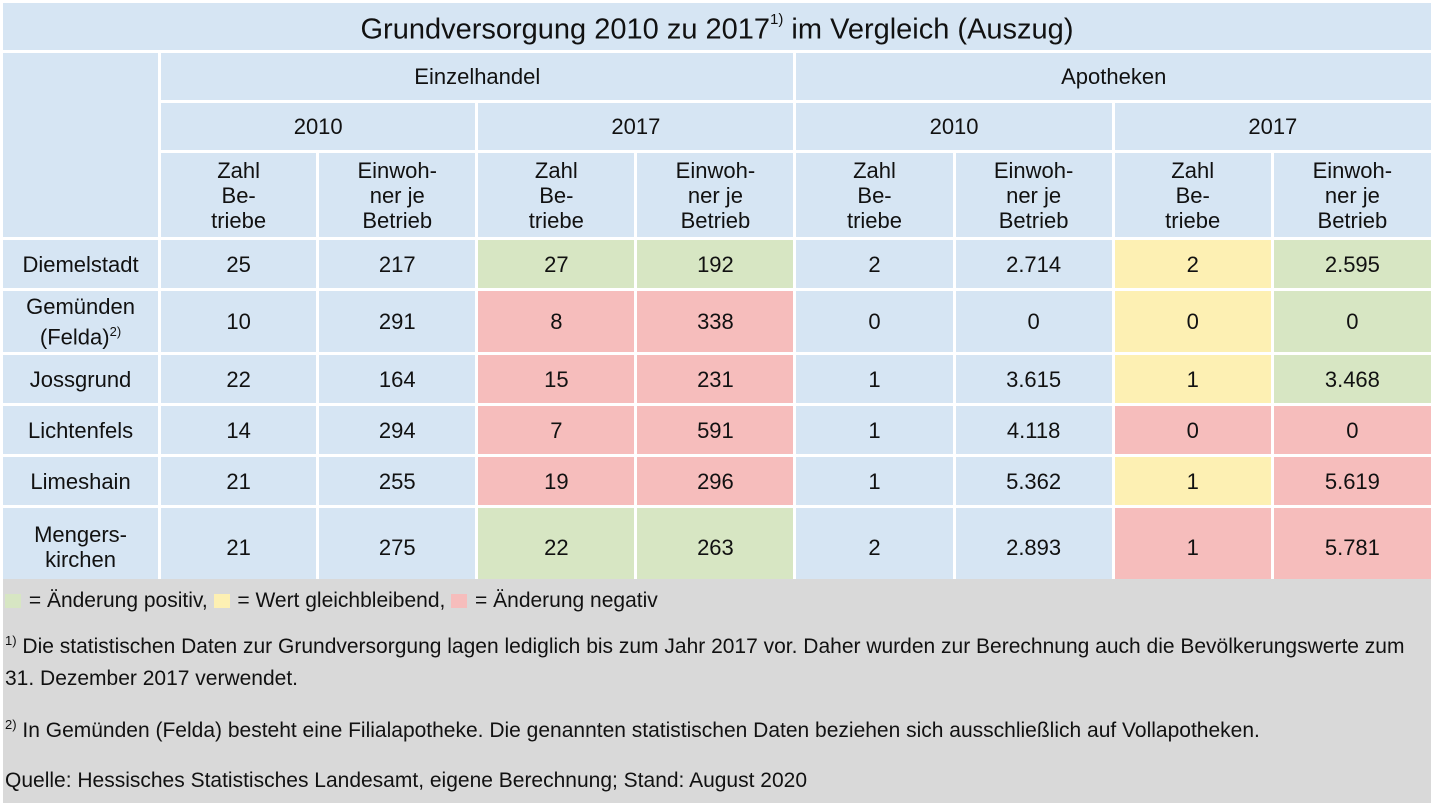 The height and width of the screenshot is (803, 1434). What do you see at coordinates (239, 430) in the screenshot?
I see `table-cell: 14` at bounding box center [239, 430].